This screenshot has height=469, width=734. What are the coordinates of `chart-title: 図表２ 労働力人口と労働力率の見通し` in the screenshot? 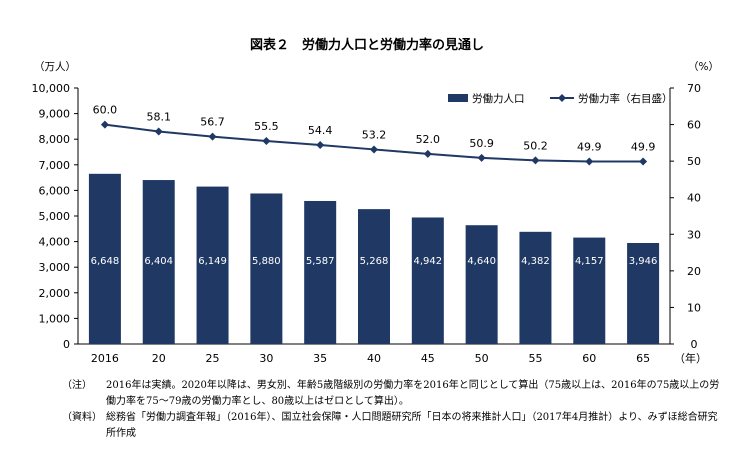 It's located at (366, 45).